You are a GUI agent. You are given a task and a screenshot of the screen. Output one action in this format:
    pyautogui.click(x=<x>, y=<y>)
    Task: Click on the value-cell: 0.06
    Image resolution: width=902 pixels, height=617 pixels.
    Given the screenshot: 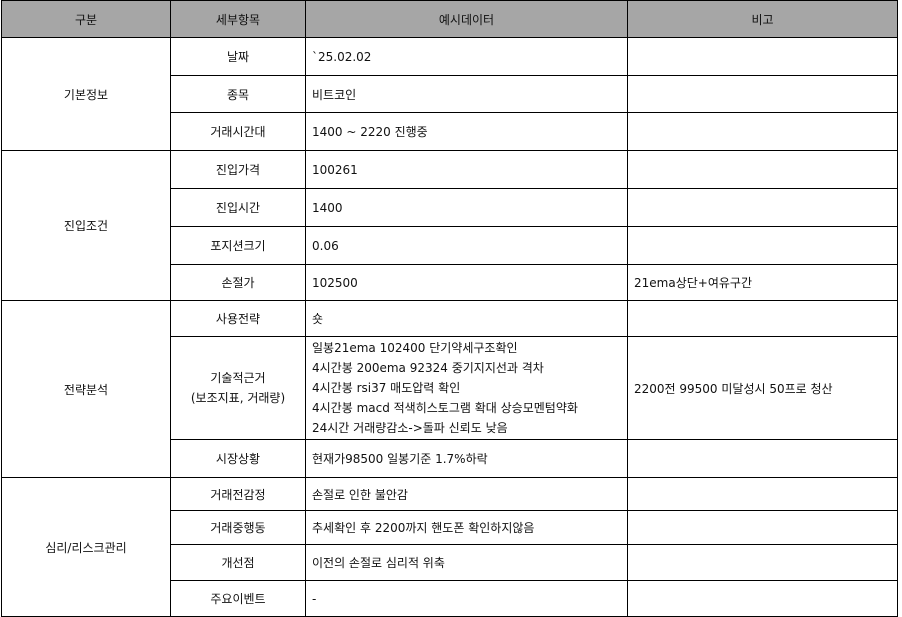 What is the action you would take?
    pyautogui.click(x=466, y=245)
    